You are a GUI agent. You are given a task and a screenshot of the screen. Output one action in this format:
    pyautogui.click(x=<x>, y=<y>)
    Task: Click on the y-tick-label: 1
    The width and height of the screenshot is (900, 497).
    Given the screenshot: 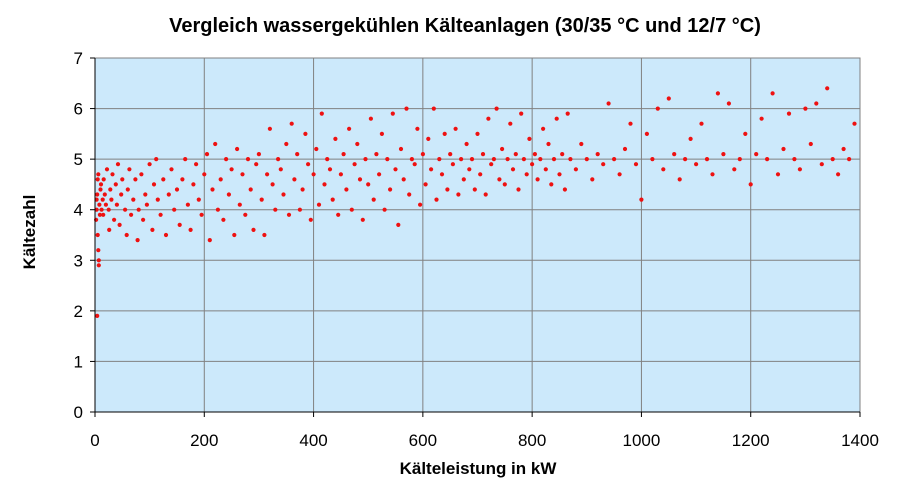 What is the action you would take?
    pyautogui.click(x=78, y=361)
    